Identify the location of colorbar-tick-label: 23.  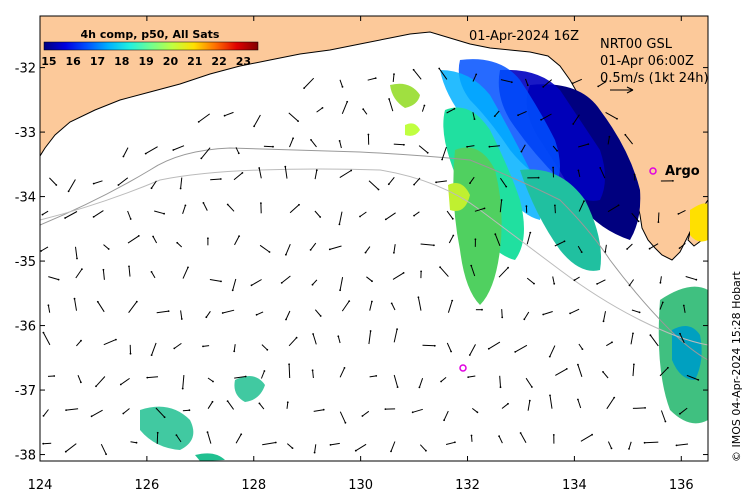
(243, 61).